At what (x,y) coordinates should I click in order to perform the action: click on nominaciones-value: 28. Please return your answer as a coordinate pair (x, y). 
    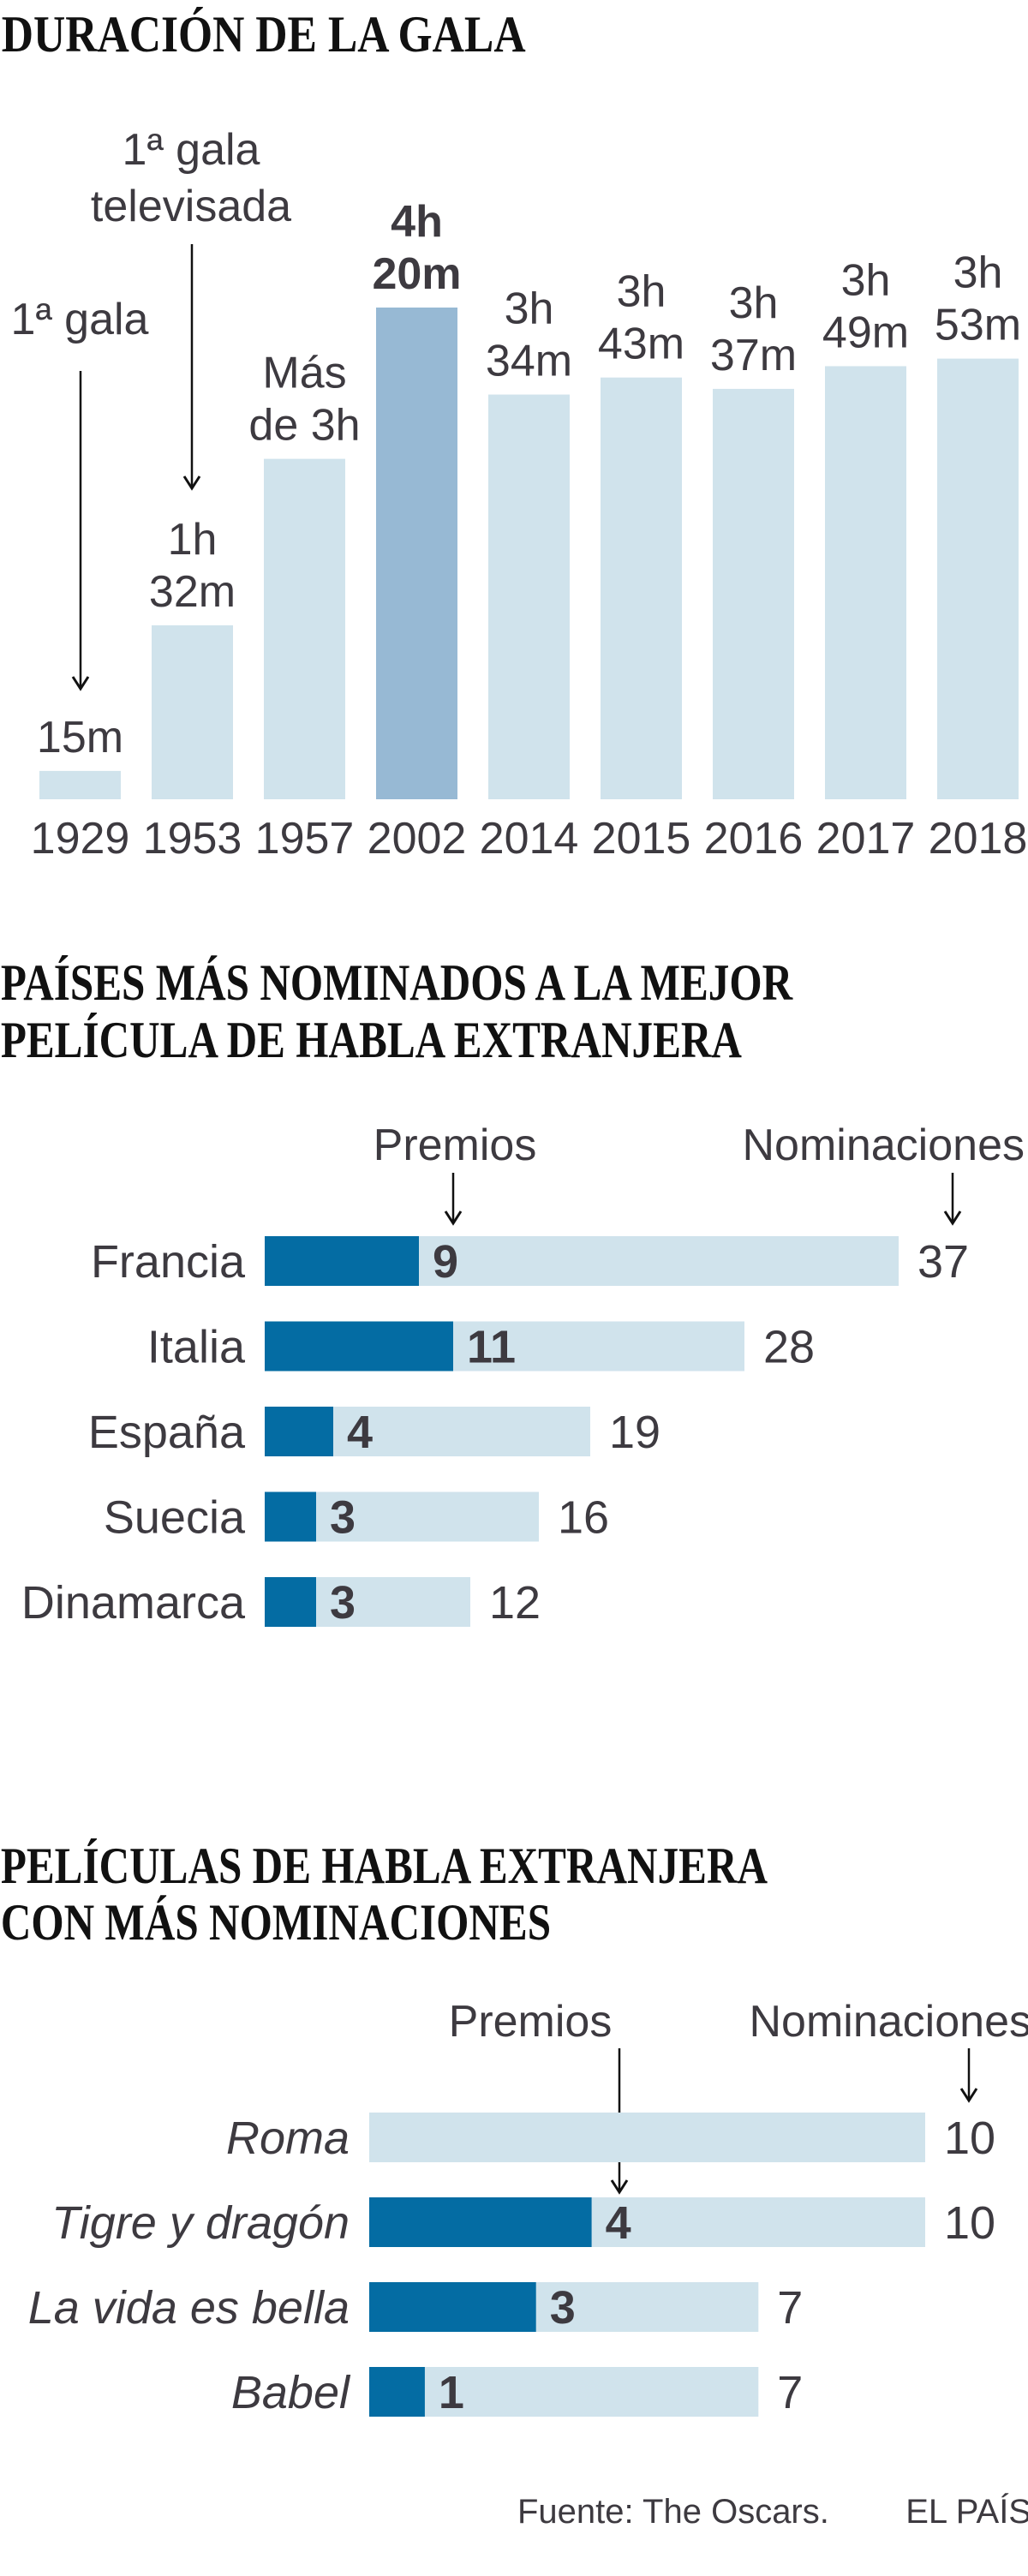
    Looking at the image, I should click on (789, 1348).